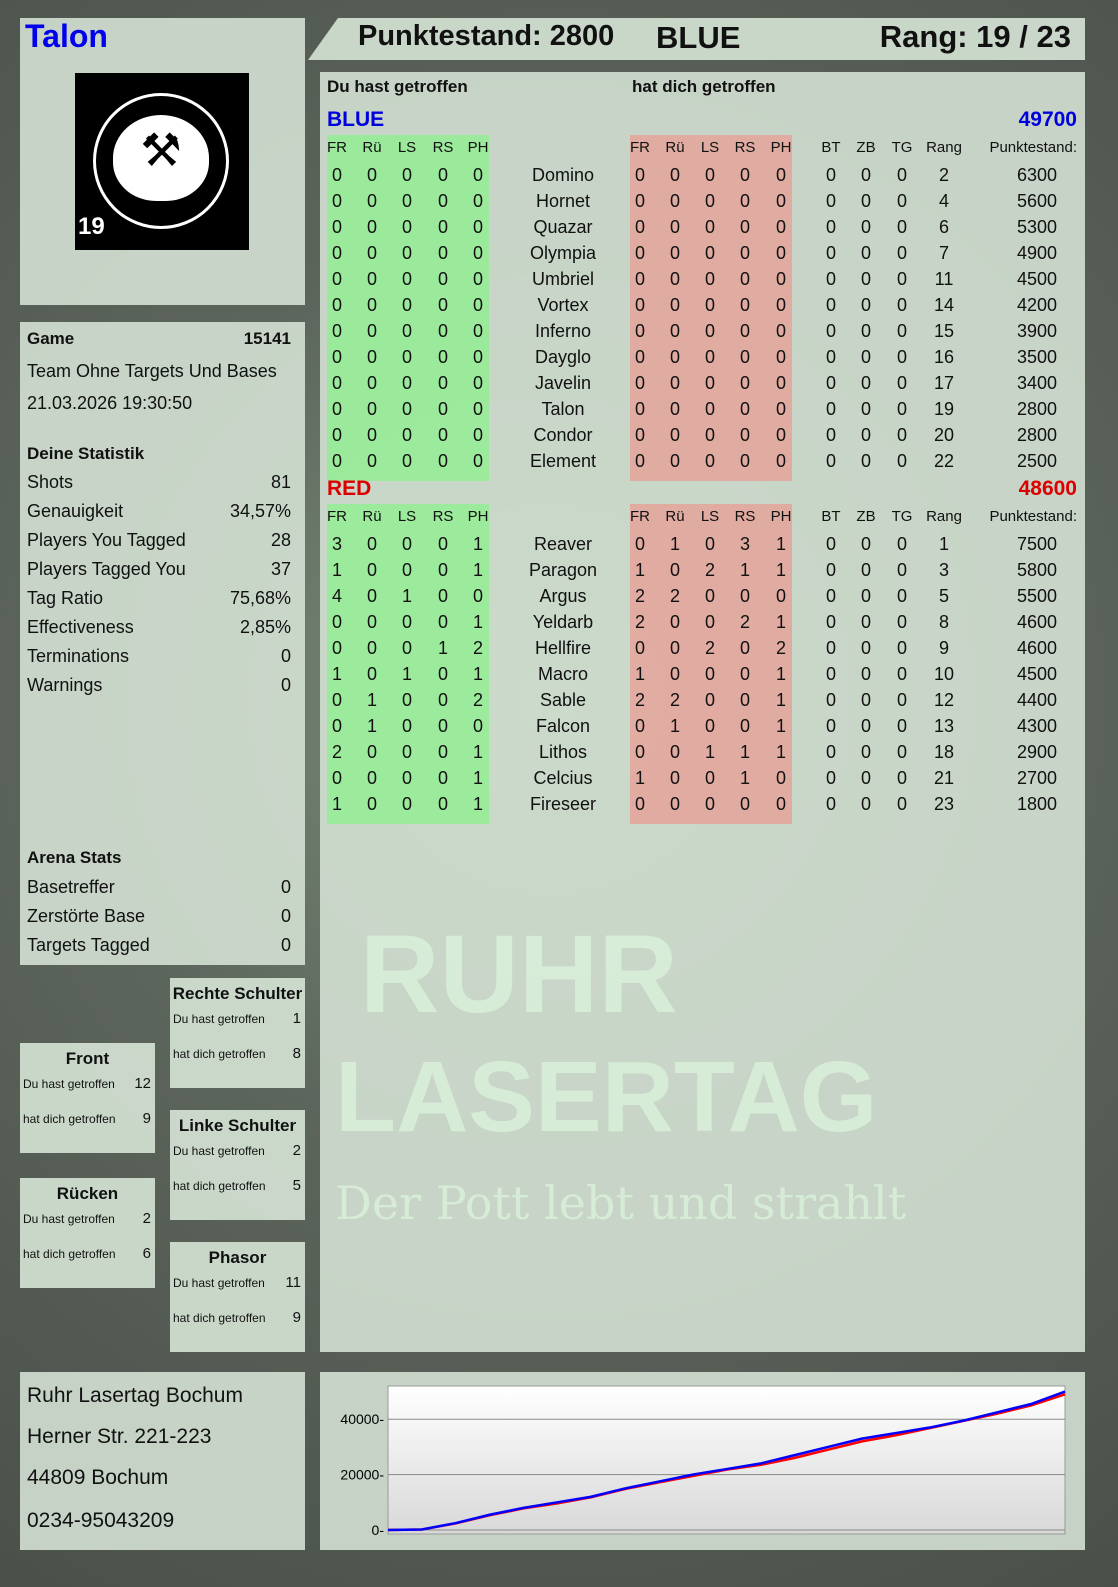  I want to click on hammer-icon: ⚒, so click(161, 150).